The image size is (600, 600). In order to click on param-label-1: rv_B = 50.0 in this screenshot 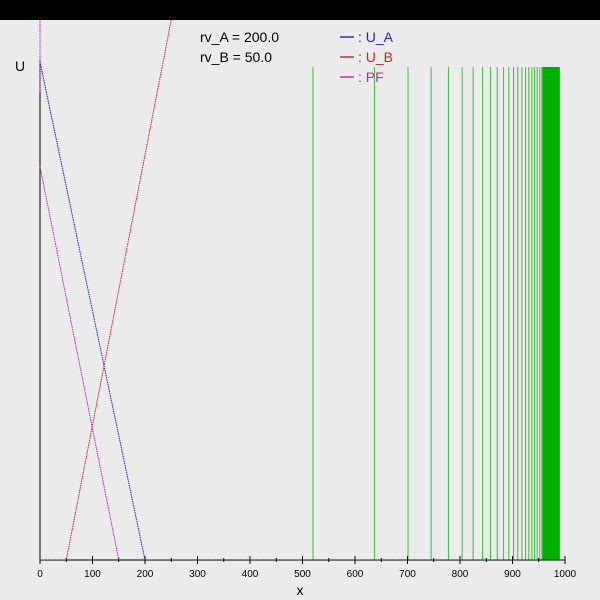, I will do `click(236, 57)`.